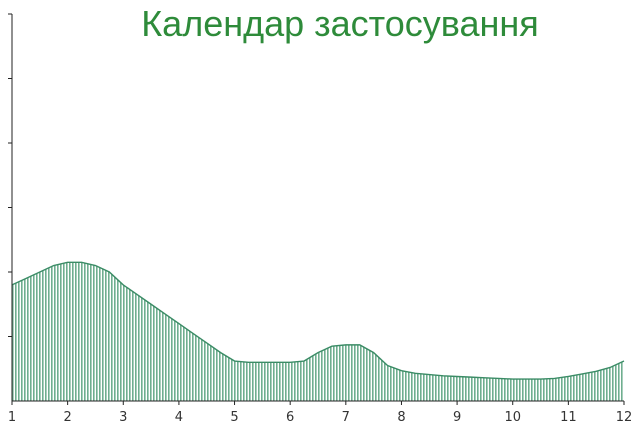 The width and height of the screenshot is (633, 433). What do you see at coordinates (340, 23) in the screenshot?
I see `chart-title: Календар застосування` at bounding box center [340, 23].